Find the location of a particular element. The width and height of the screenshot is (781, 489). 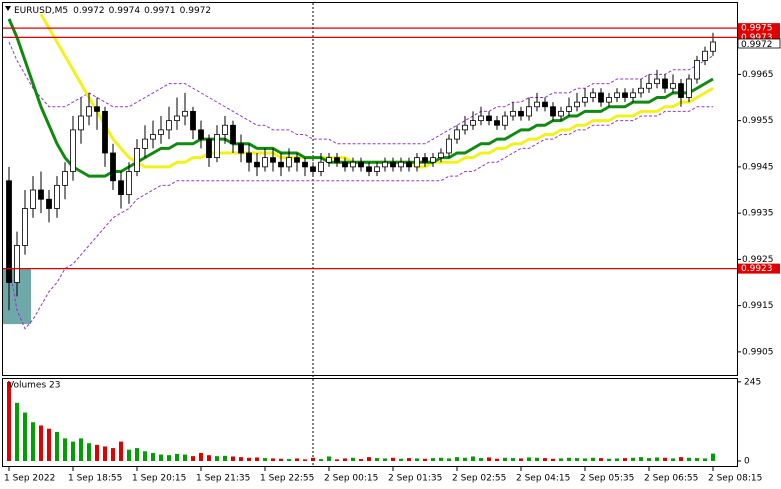

volume-tick-label: 0 is located at coordinates (747, 462).